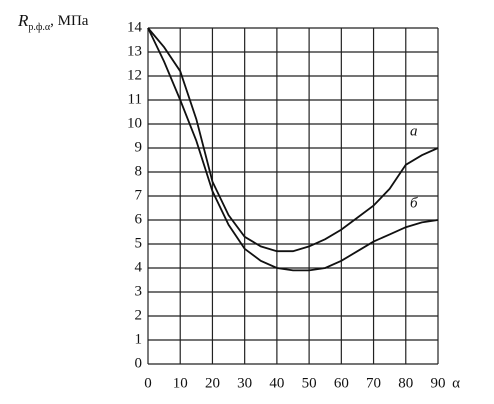  Describe the element at coordinates (405, 383) in the screenshot. I see `x-tick-label: 80` at that location.